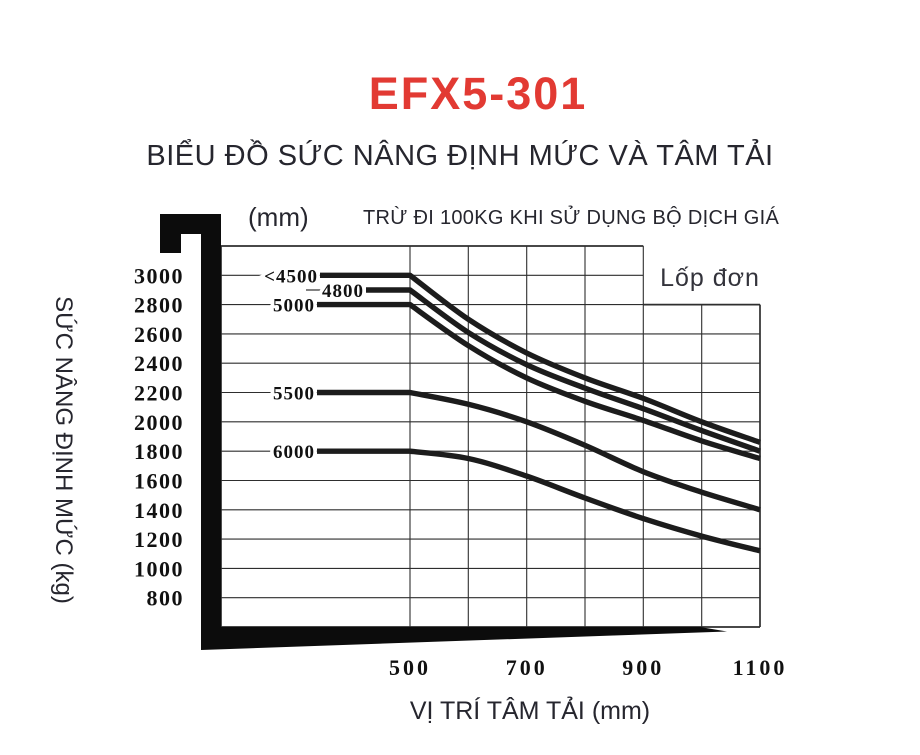  I want to click on x-tick-label: 500, so click(410, 667).